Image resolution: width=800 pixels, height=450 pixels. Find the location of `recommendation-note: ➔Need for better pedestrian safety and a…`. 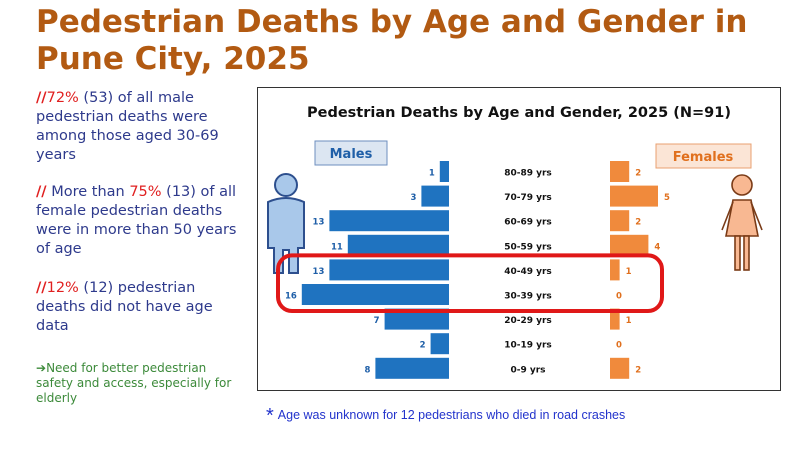

recommendation-note: ➔Need for better pedestrian safety and a… is located at coordinates (141, 383).